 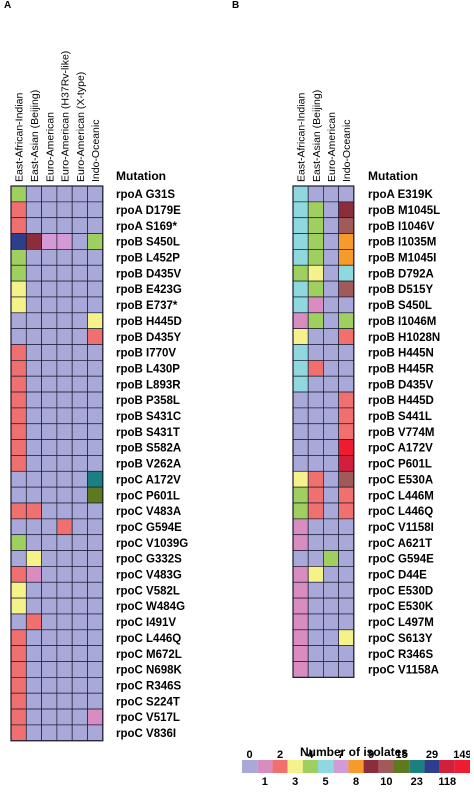 I want to click on column-label: Euro-American, so click(x=50, y=147).